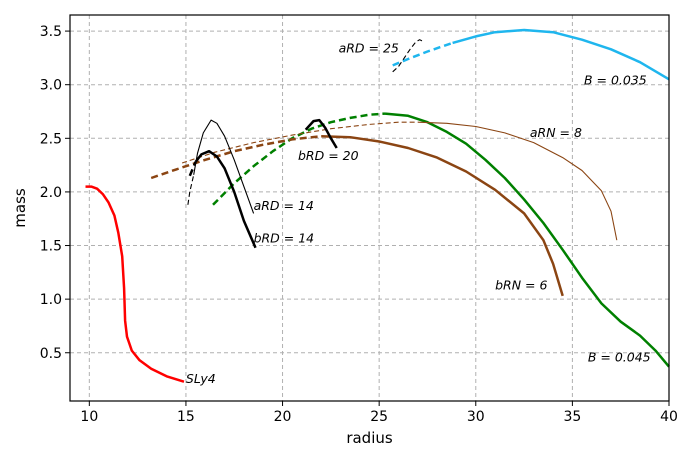 The width and height of the screenshot is (691, 457). What do you see at coordinates (51, 193) in the screenshot?
I see `y-tick-label: 2.0` at bounding box center [51, 193].